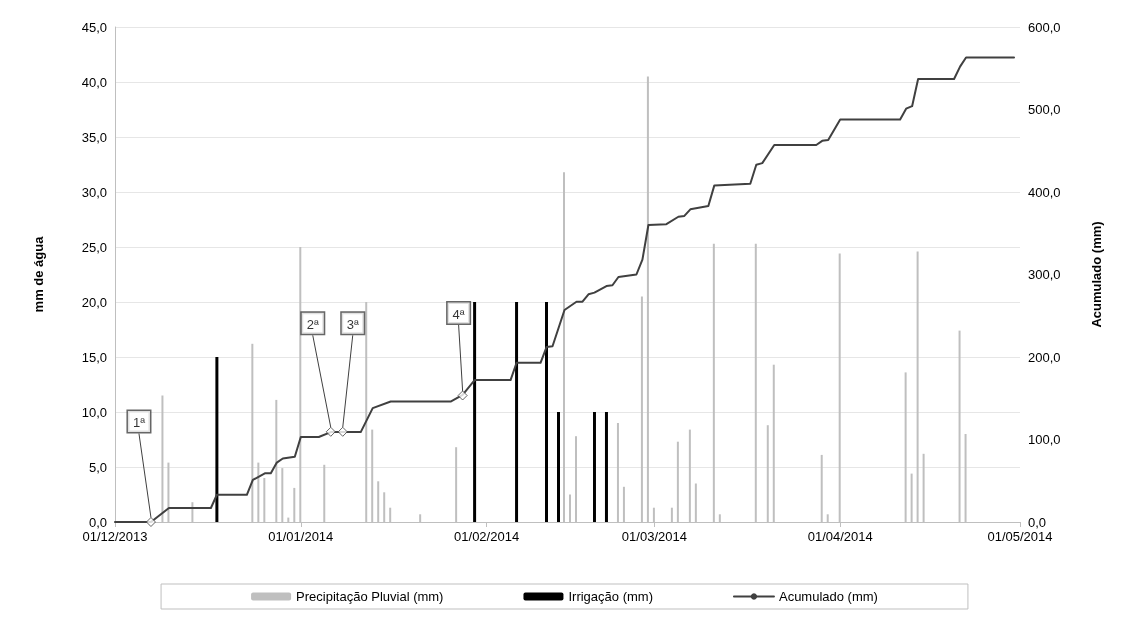  I want to click on y-axis-title: mm de água, so click(38, 274).